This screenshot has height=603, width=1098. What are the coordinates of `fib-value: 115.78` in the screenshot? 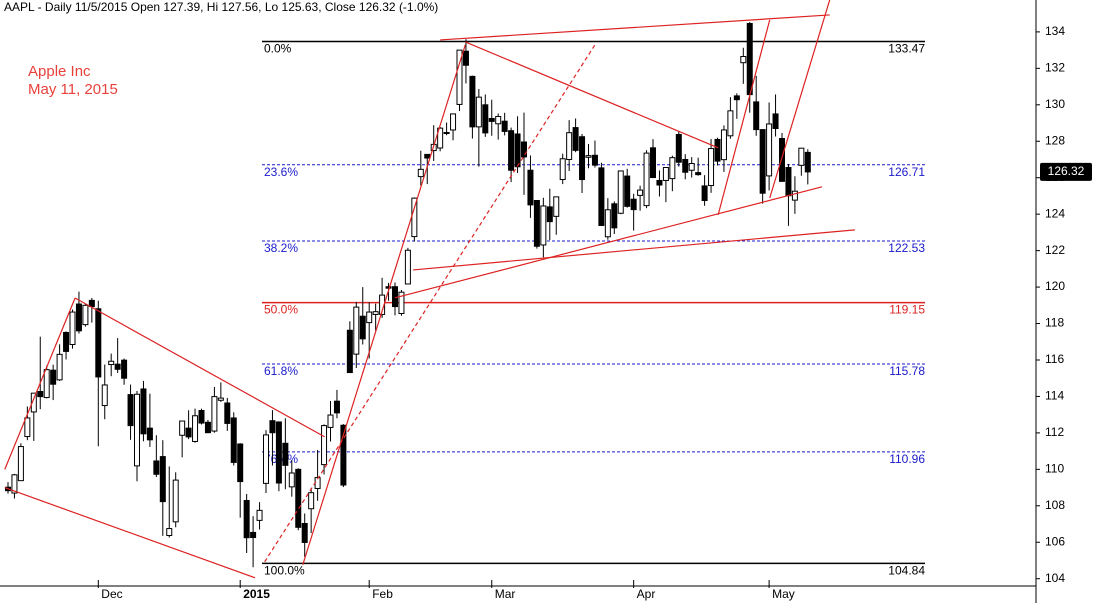 It's located at (907, 371).